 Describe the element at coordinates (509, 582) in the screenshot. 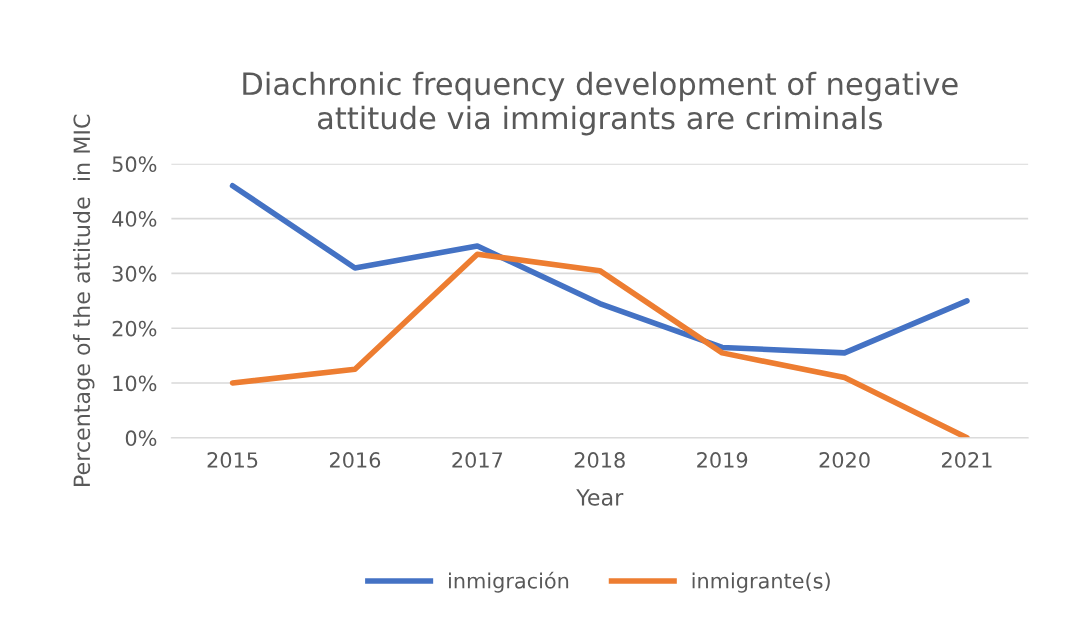

I see `legend-label: inmigración` at that location.